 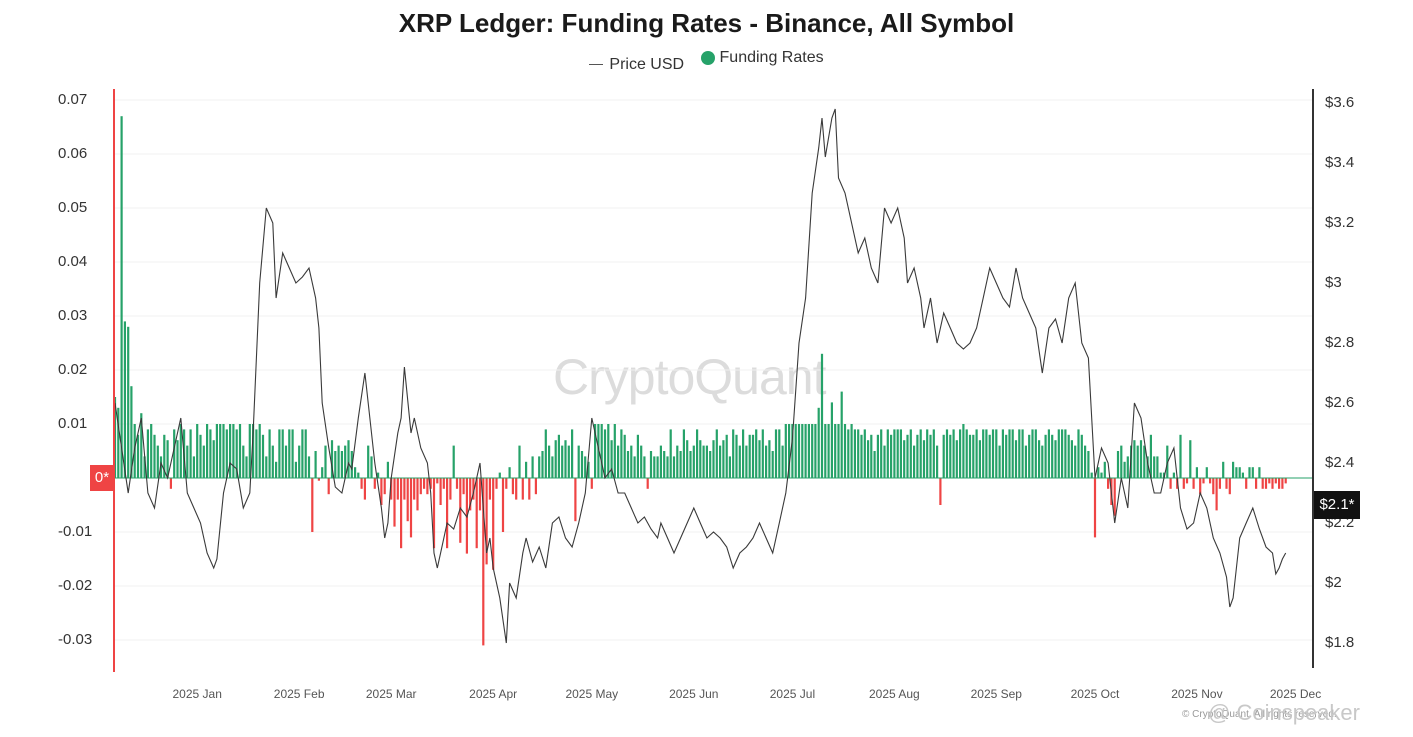 What do you see at coordinates (75, 531) in the screenshot?
I see `left-tick-label: -0.01` at bounding box center [75, 531].